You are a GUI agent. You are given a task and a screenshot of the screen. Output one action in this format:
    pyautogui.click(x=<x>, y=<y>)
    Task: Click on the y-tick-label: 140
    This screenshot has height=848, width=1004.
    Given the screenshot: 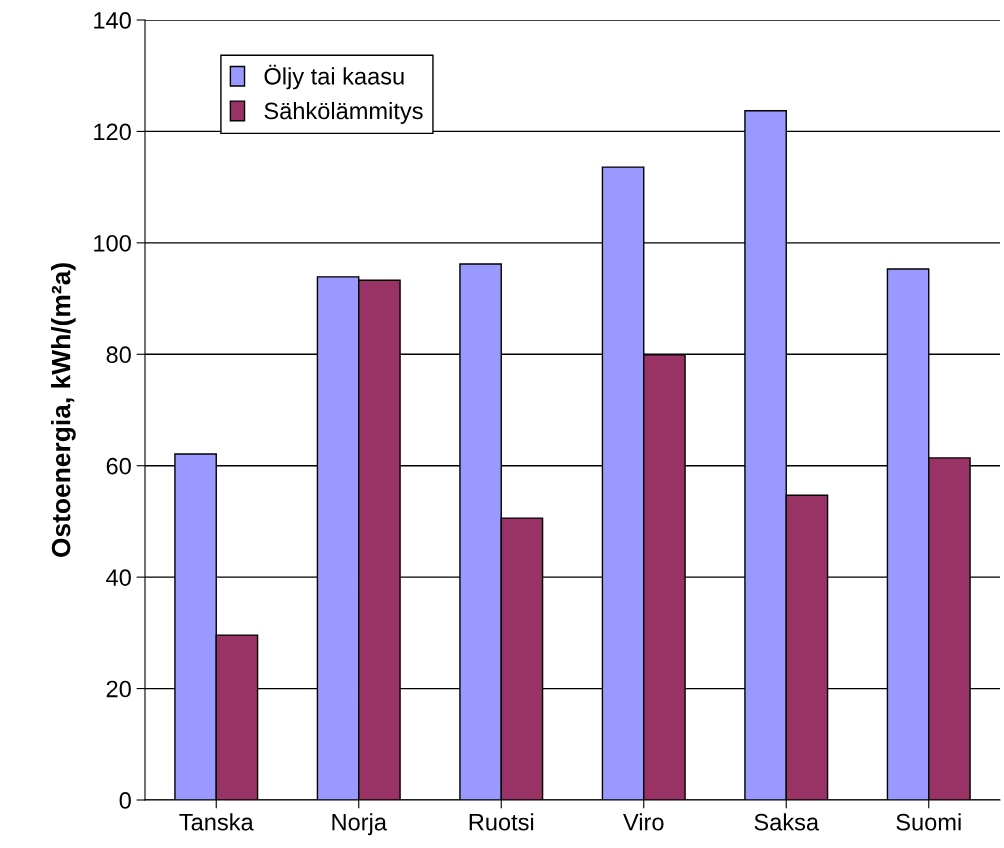 What is the action you would take?
    pyautogui.click(x=112, y=20)
    